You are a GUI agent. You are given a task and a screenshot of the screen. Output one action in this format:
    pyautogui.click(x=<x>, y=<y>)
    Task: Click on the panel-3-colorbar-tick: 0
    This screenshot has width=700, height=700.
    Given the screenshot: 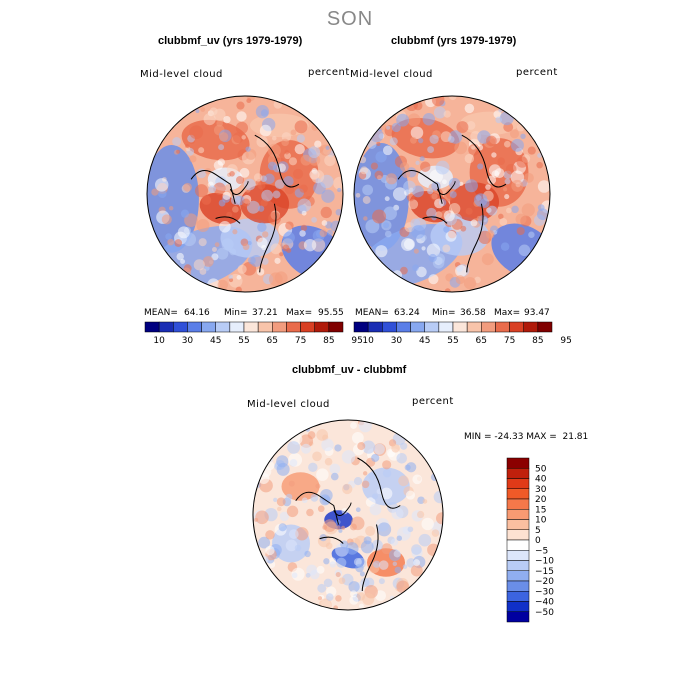 What is the action you would take?
    pyautogui.click(x=538, y=541)
    